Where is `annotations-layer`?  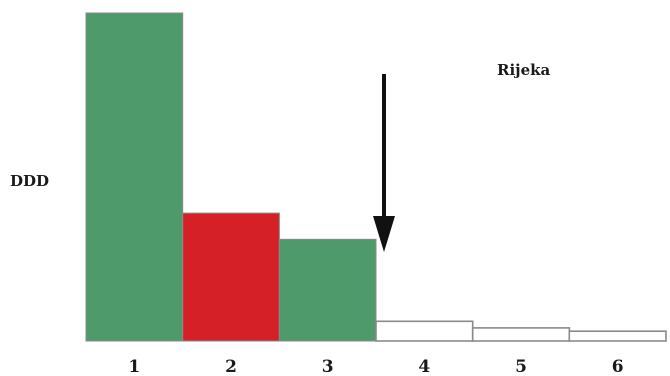
annotations-layer is located at coordinates (384, 163).